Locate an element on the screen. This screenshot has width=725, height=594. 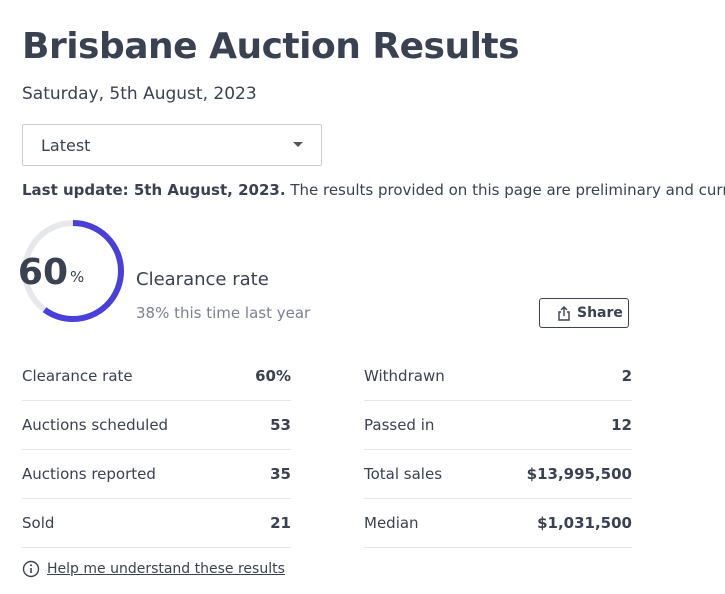
stat-label: Auctions reported is located at coordinates (89, 474).